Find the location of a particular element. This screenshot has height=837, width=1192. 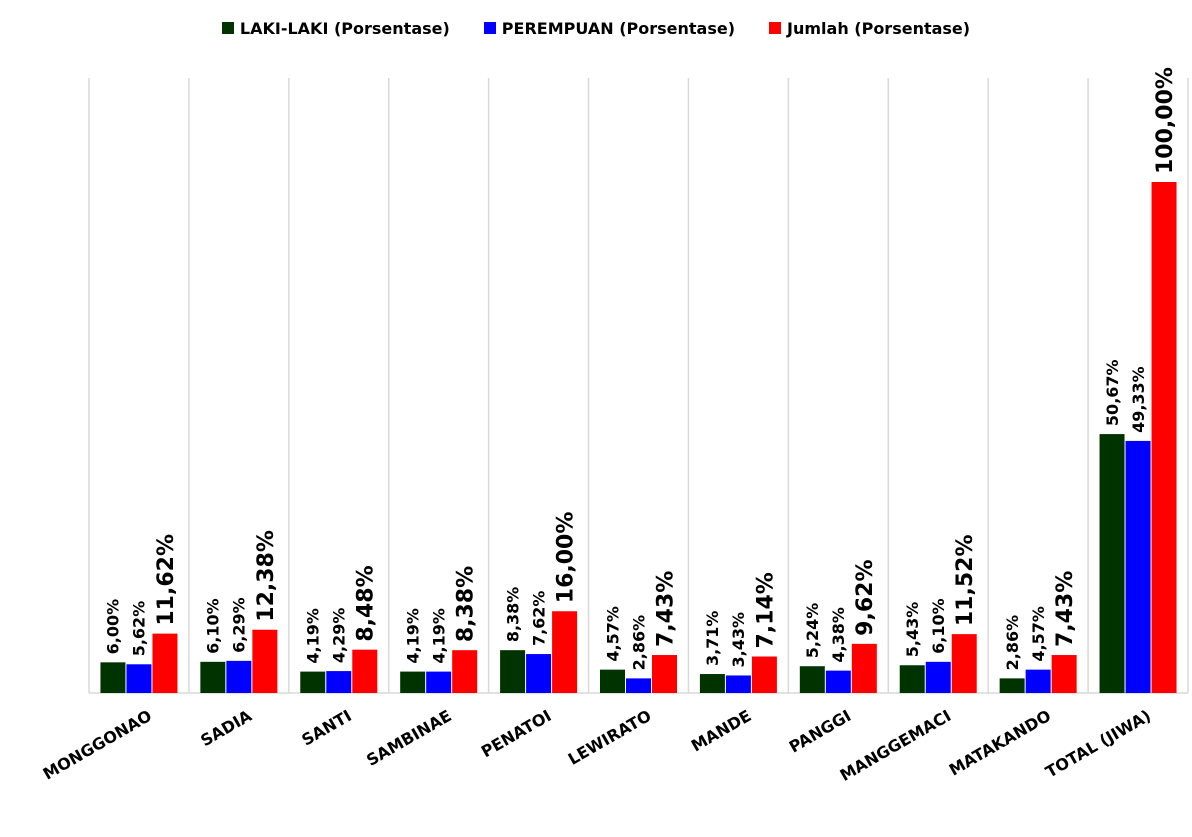

legend-label-laki-laki: LAKI-LAKI (Porsentase) is located at coordinates (344, 28).